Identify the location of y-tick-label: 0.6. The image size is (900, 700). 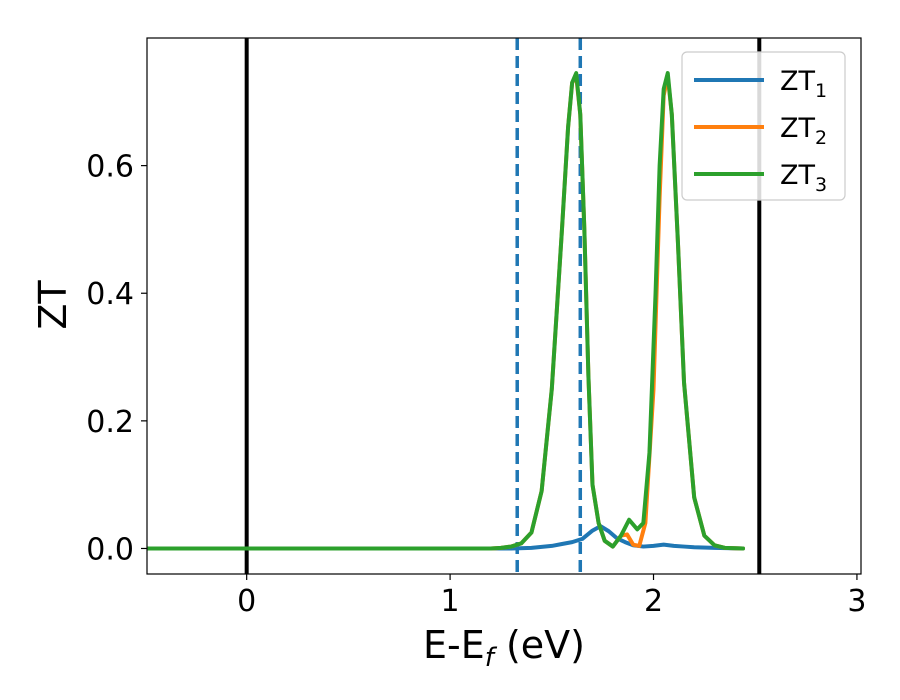
(110, 167).